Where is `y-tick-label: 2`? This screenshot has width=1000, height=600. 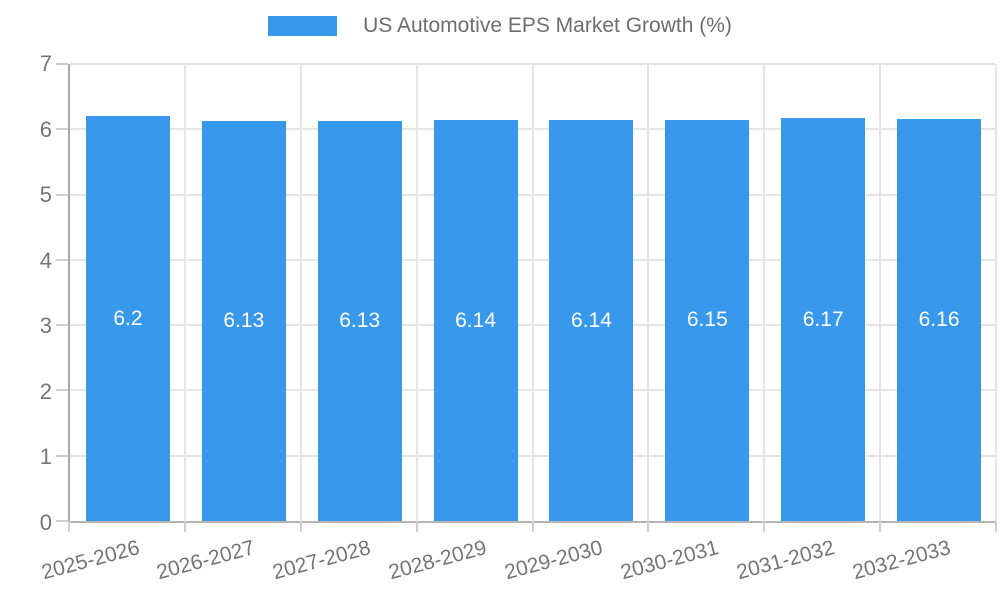
y-tick-label: 2 is located at coordinates (45, 391).